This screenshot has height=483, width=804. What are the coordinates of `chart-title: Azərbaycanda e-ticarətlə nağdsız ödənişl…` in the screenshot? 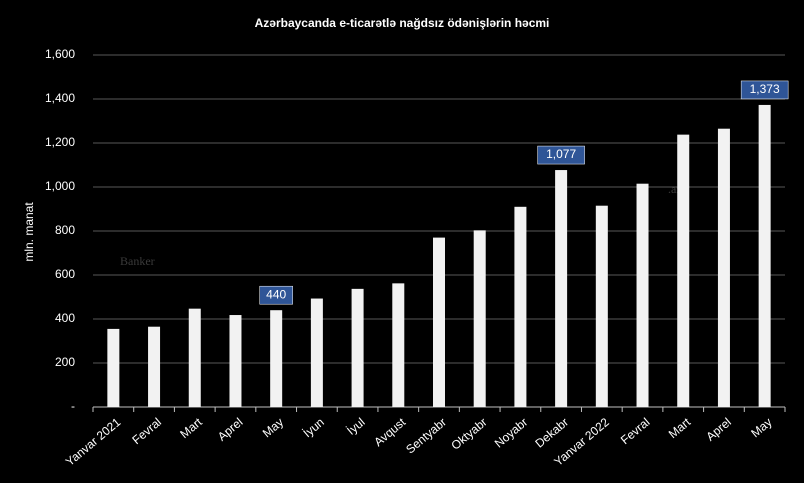 It's located at (402, 23).